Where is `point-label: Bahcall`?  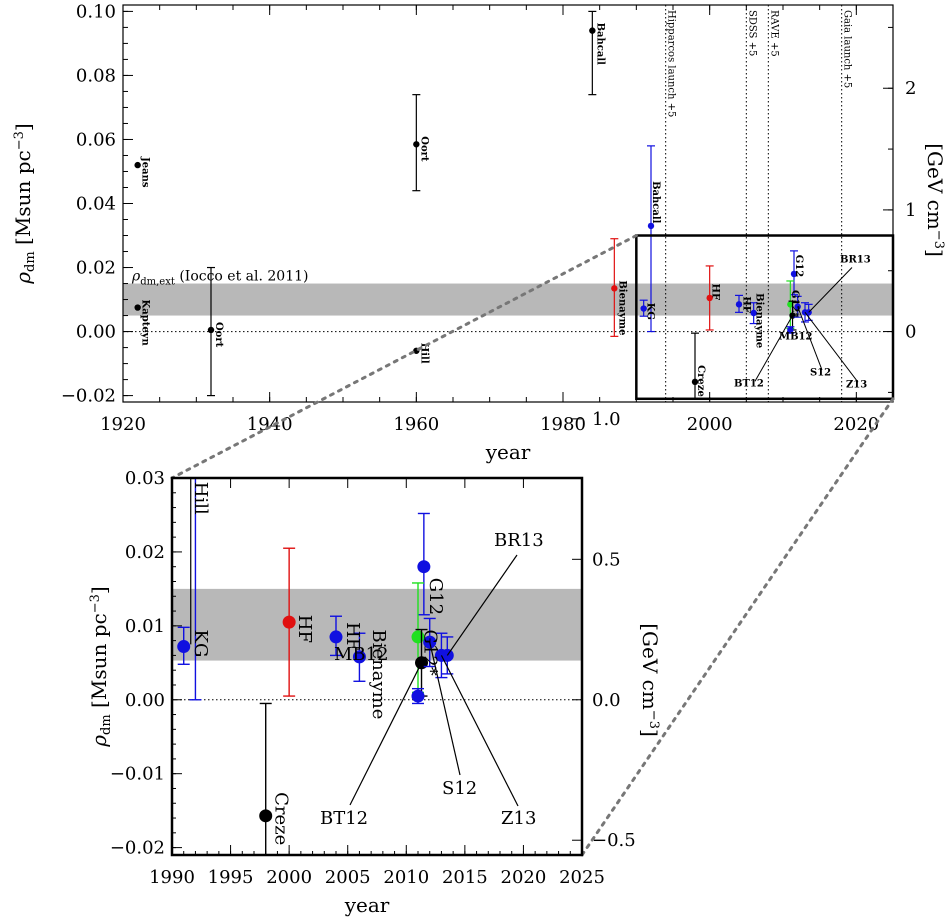 point-label: Bahcall is located at coordinates (655, 202).